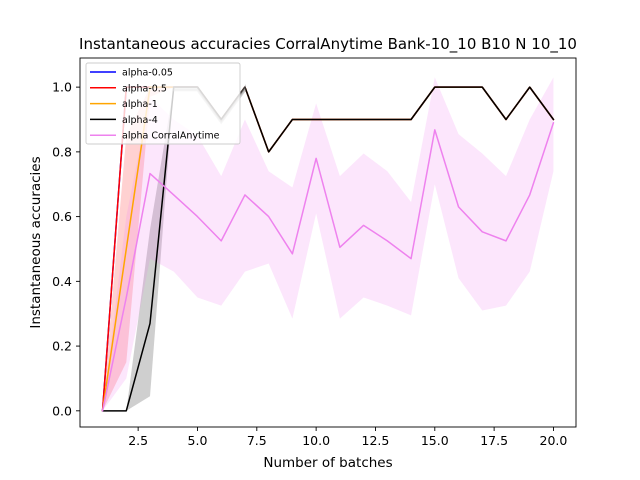 The width and height of the screenshot is (640, 480). What do you see at coordinates (36, 242) in the screenshot?
I see `y-axis-label: Instantaneous accuracies` at bounding box center [36, 242].